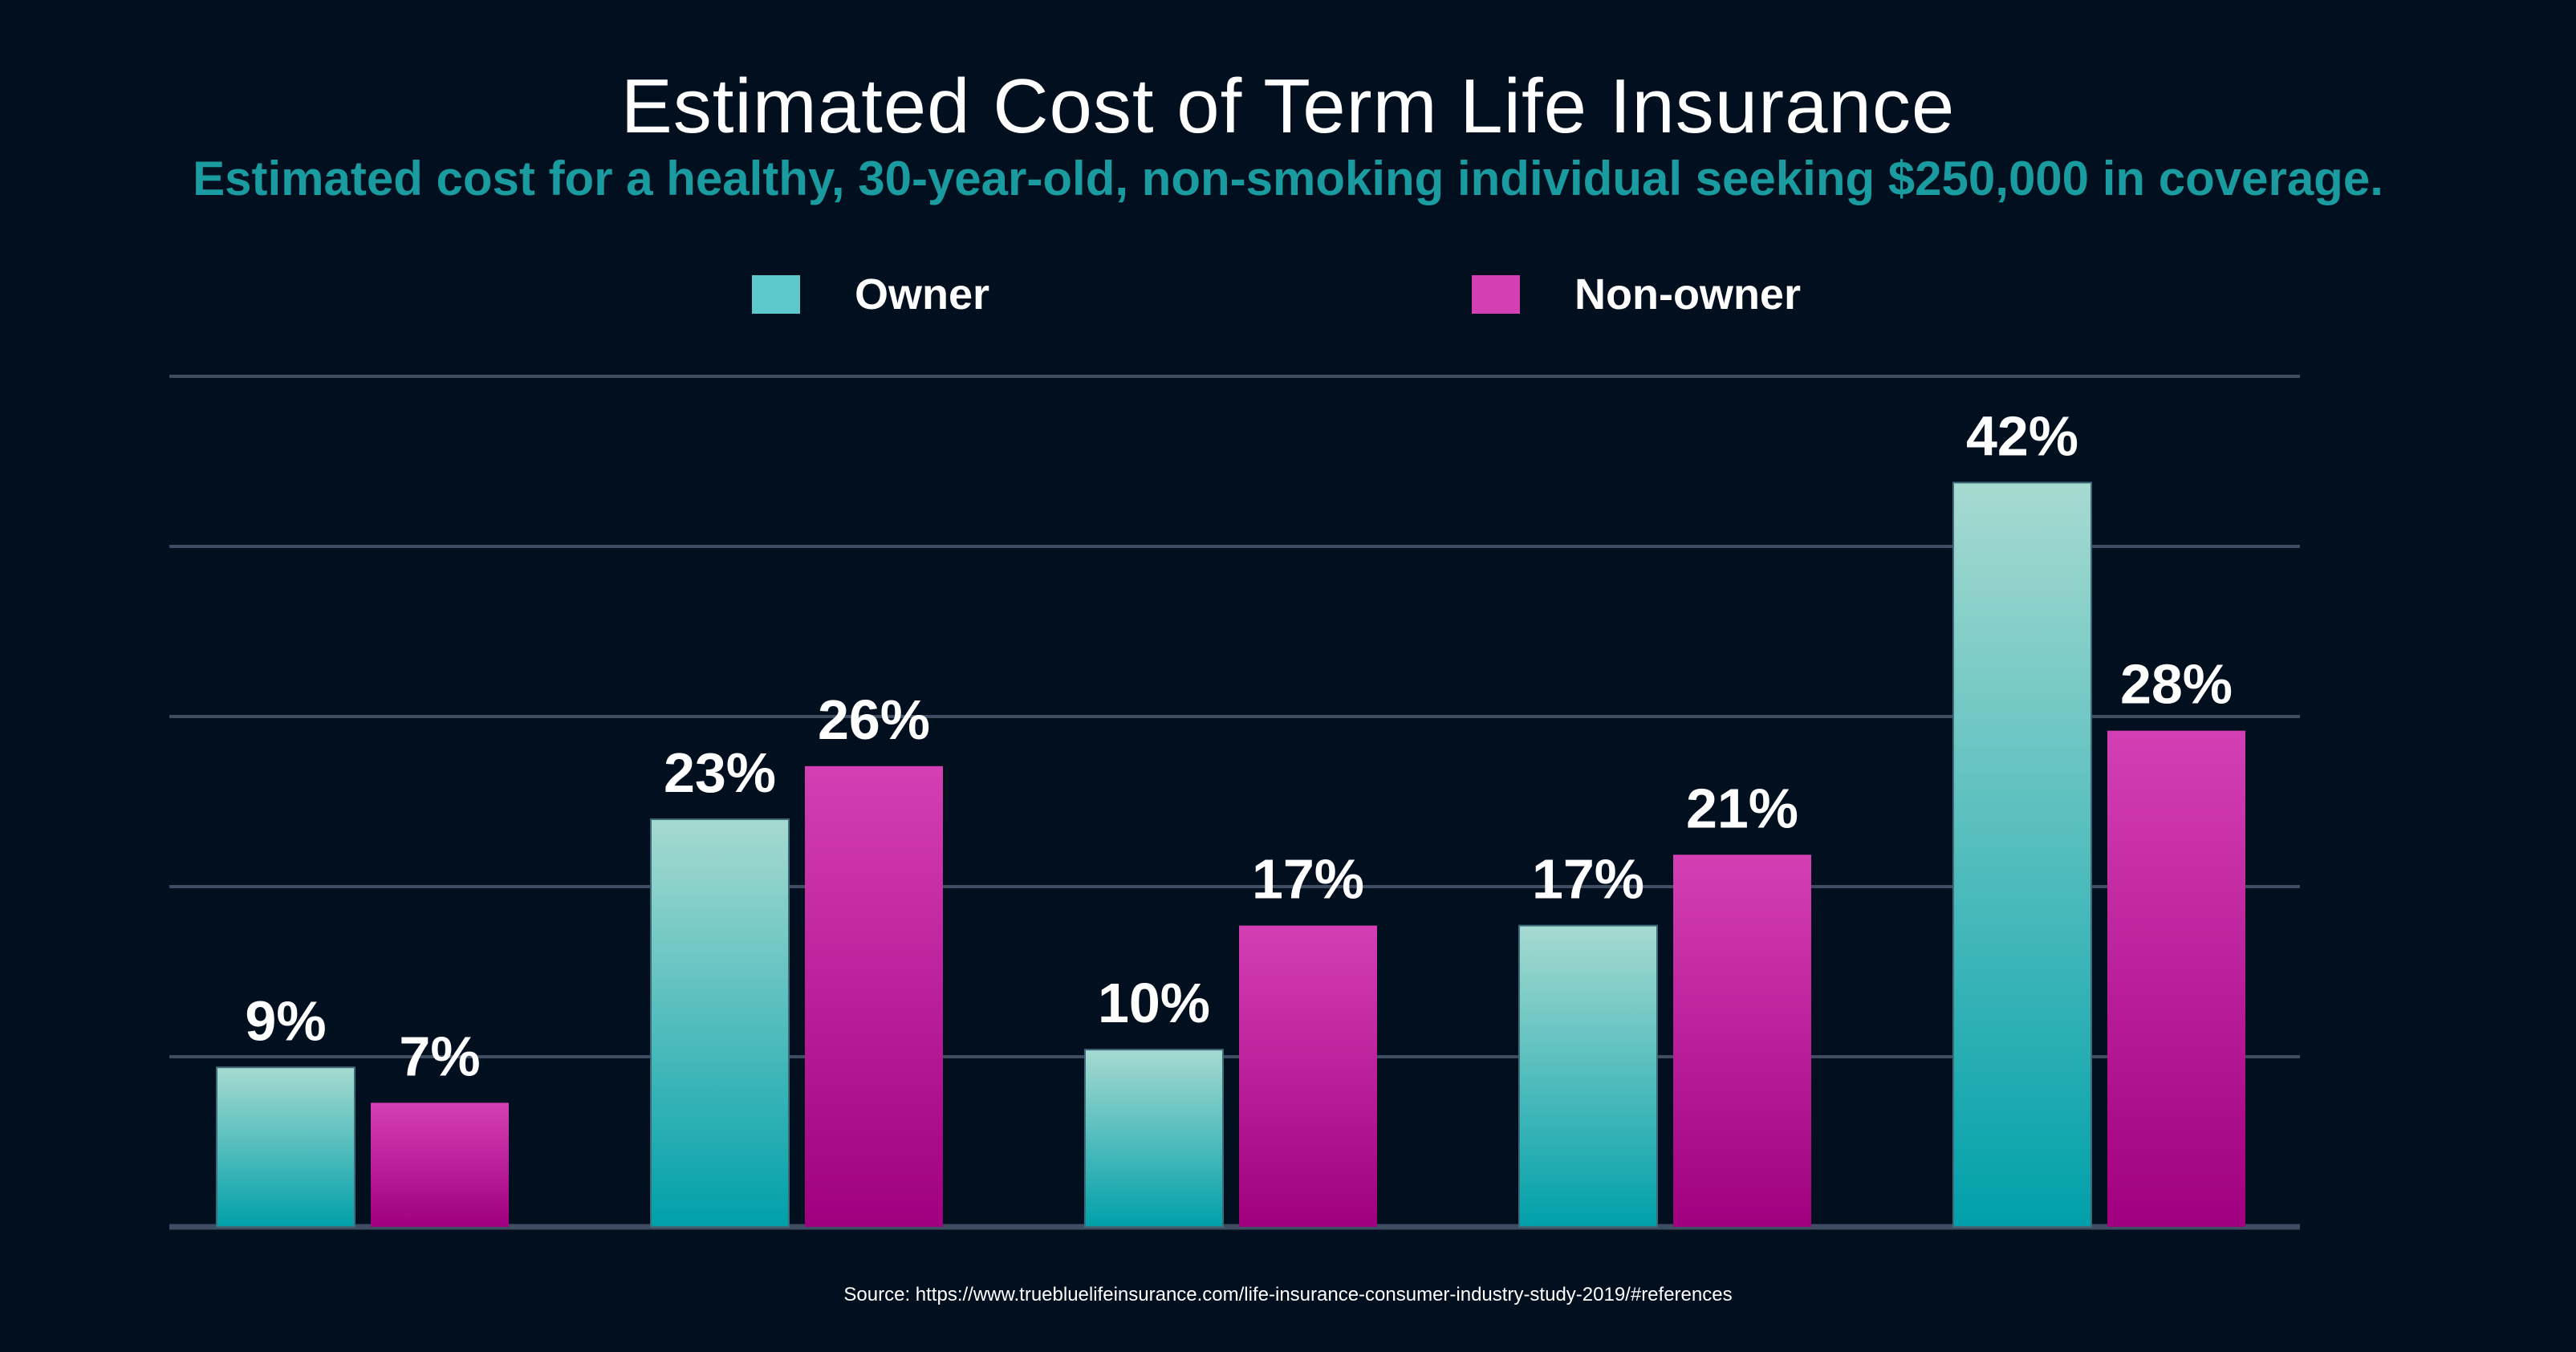 The height and width of the screenshot is (1352, 2576). Describe the element at coordinates (776, 294) in the screenshot. I see `legend-swatch-owner` at that location.